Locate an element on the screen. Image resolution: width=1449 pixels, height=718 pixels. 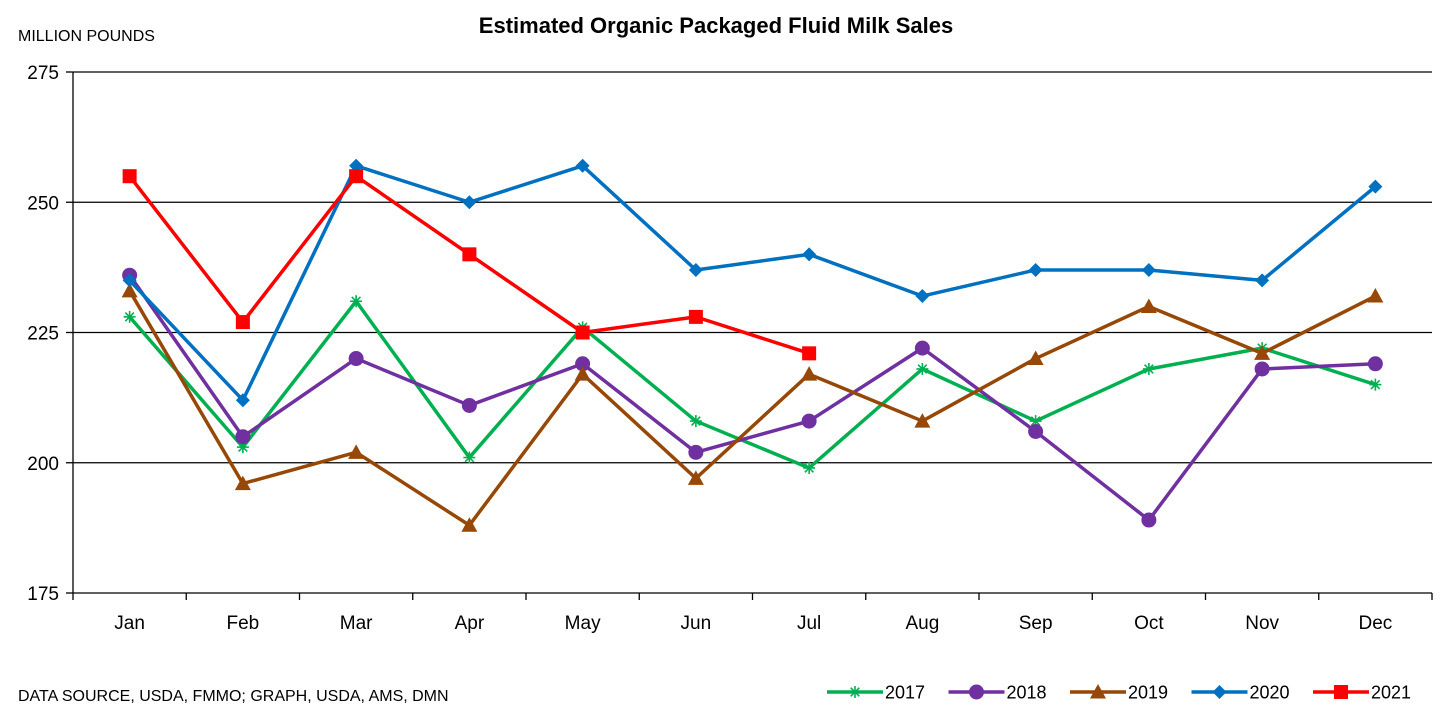
legend-item-2018: 2018 is located at coordinates (997, 693).